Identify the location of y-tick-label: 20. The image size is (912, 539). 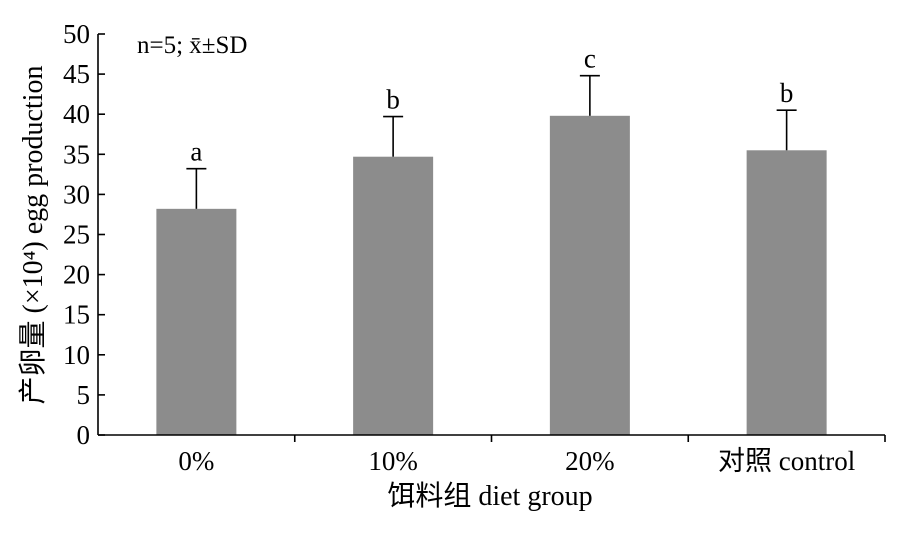
(76, 275).